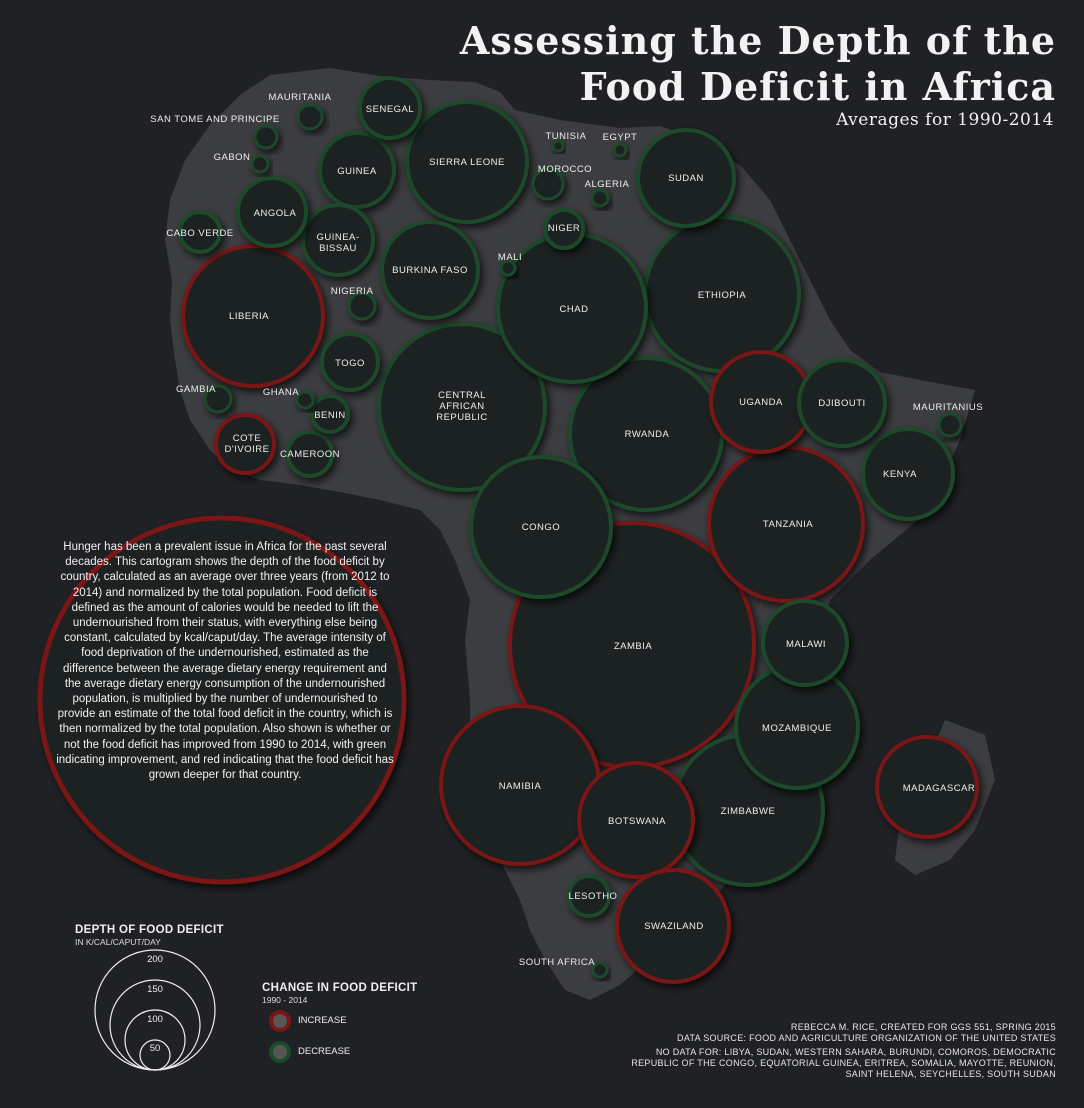 The width and height of the screenshot is (1084, 1108). I want to click on bubble-guinea-bissau, so click(338, 240).